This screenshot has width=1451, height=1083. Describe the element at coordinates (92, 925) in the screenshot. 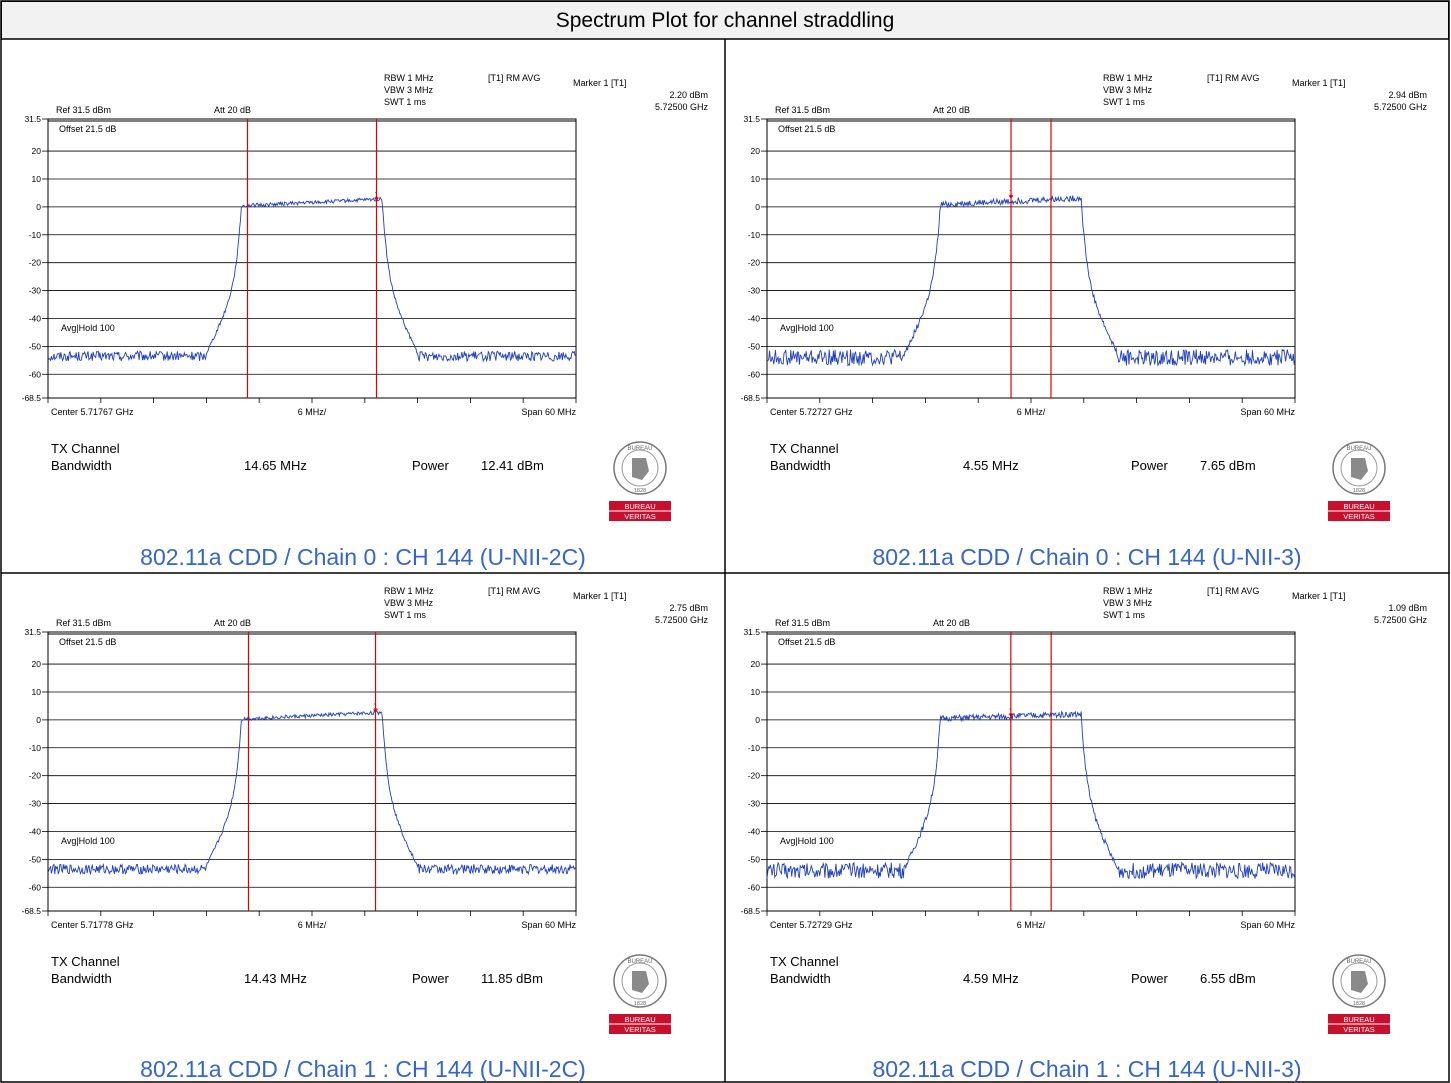

I see `center-freq: Center 5.71778 GHz` at that location.